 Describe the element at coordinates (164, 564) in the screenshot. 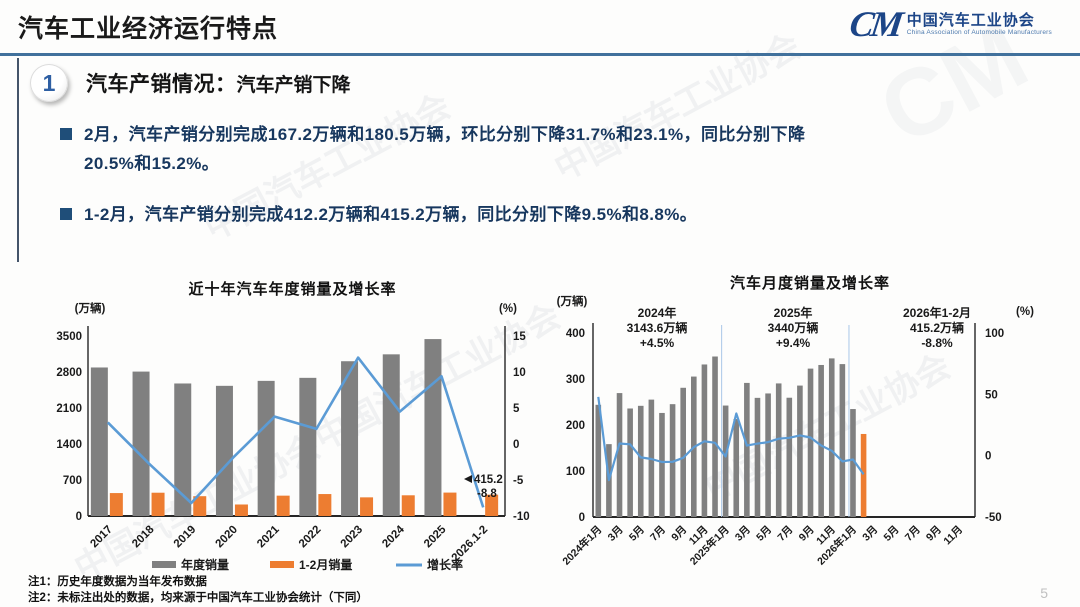

I see `legend-swatch-annual` at that location.